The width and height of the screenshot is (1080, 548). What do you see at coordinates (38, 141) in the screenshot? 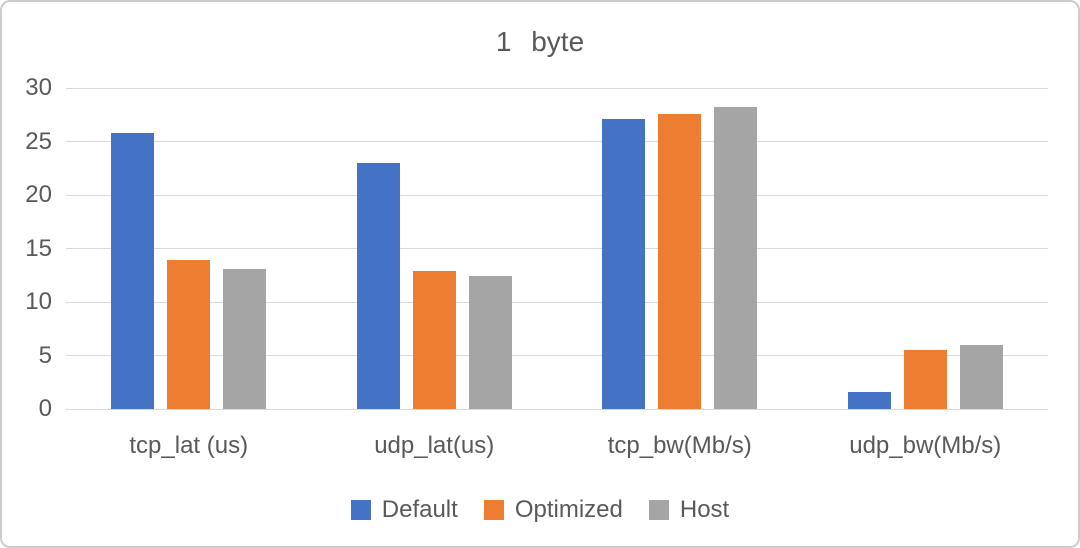
I see `y-tick-label: 25` at bounding box center [38, 141].